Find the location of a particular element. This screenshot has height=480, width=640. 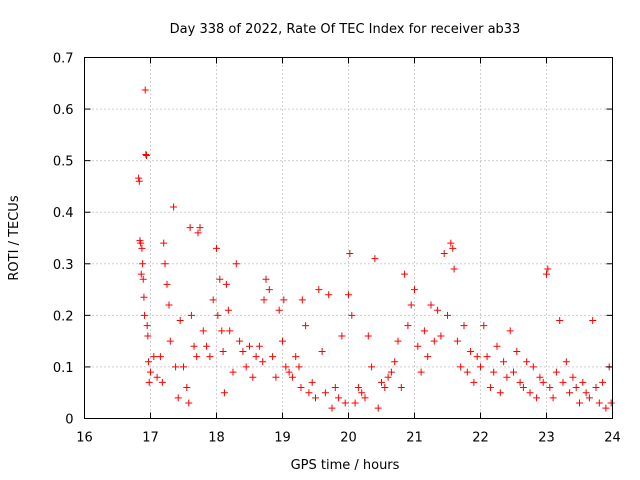

x-tick-label: 20 is located at coordinates (348, 438).